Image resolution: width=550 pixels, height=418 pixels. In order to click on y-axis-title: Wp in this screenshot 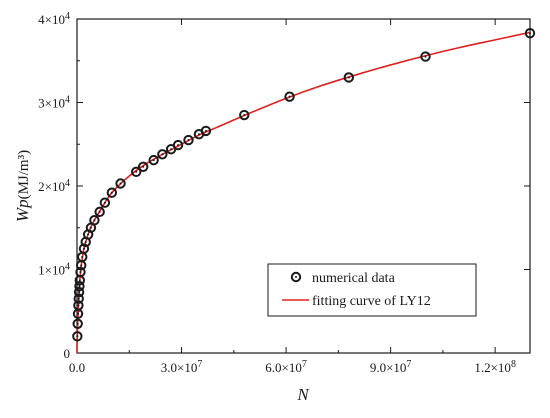, I will do `click(22, 210)`.